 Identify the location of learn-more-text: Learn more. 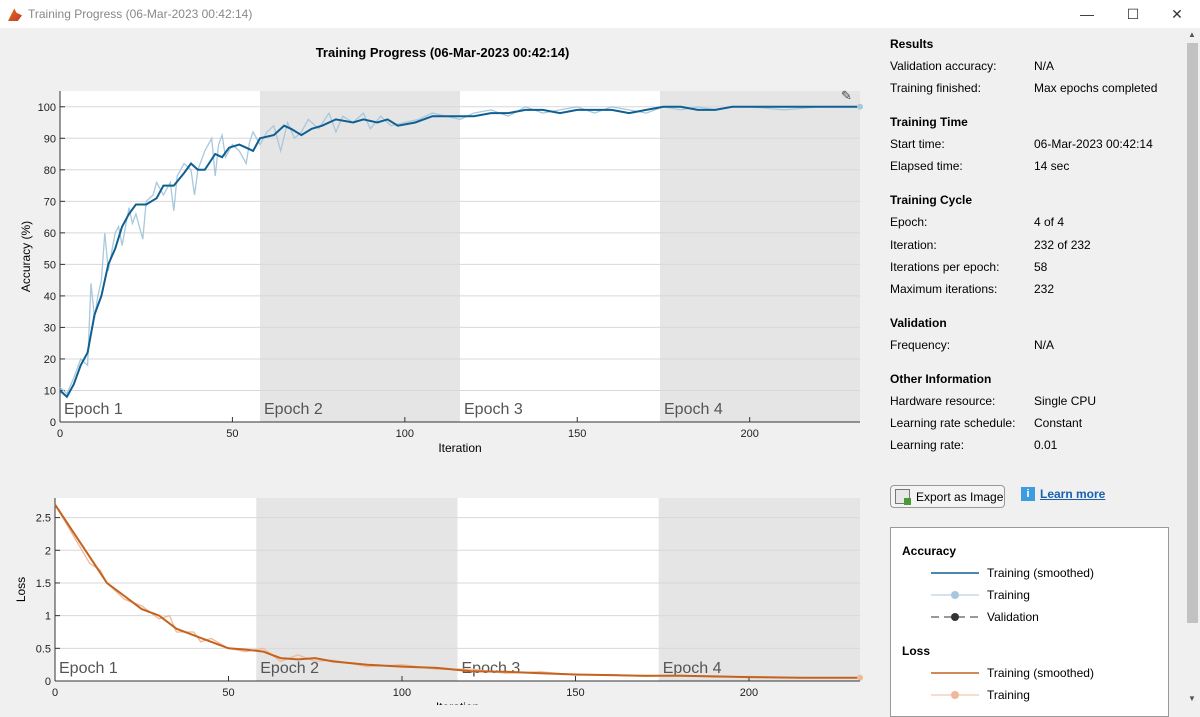
(1073, 494).